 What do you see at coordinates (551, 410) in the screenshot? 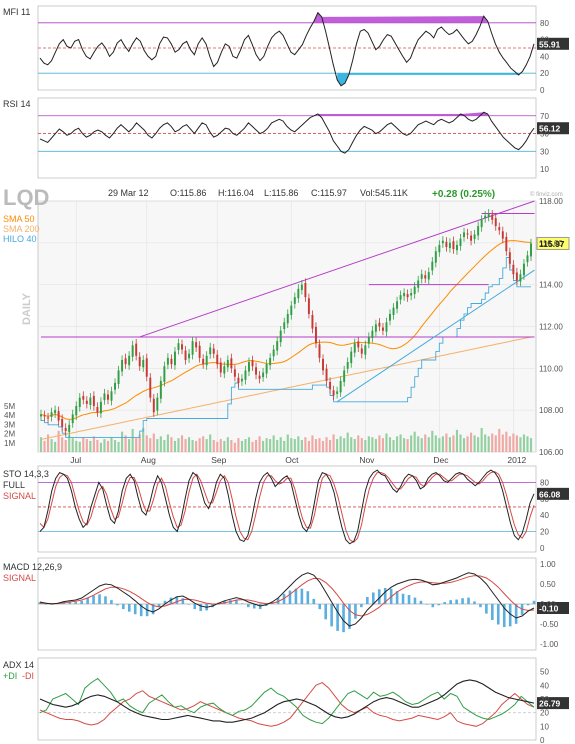
I see `price-tick-label: 108.00` at bounding box center [551, 410].